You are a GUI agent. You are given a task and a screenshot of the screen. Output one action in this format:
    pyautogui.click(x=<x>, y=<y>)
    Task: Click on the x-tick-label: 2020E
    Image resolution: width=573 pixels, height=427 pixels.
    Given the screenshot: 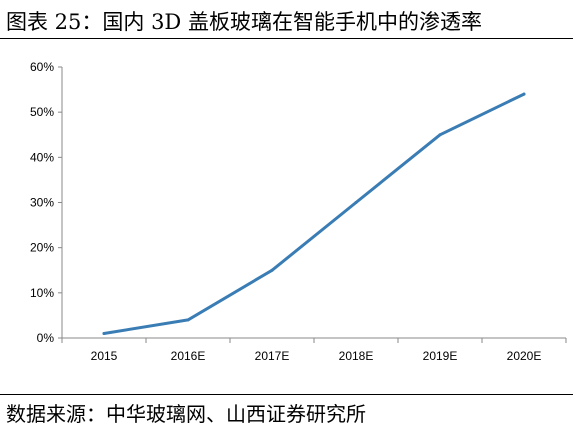 What is the action you would take?
    pyautogui.click(x=524, y=356)
    